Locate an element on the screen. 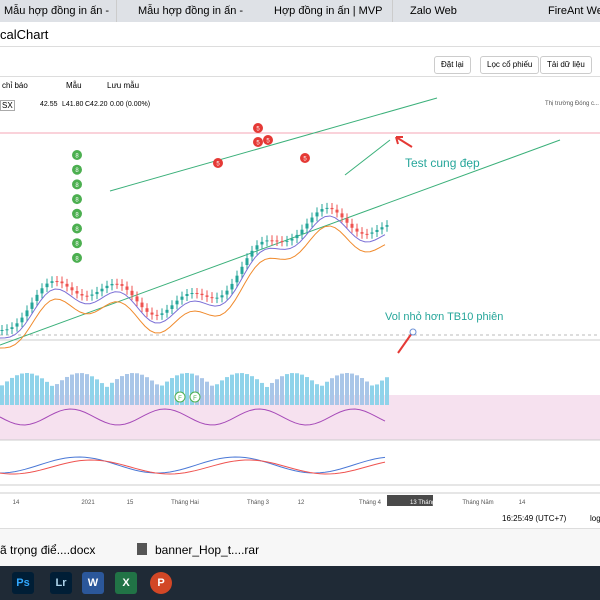  button: Đặt lại is located at coordinates (452, 65).